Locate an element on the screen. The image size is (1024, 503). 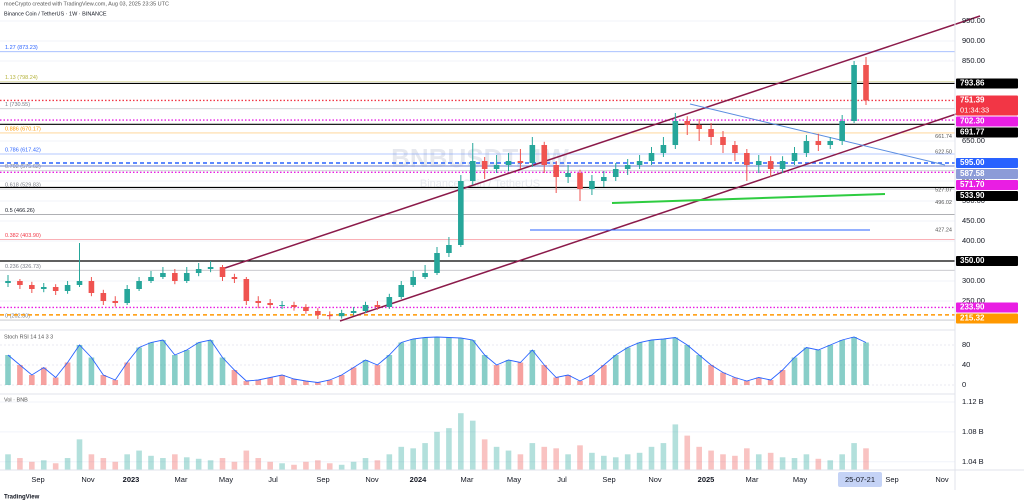
x-tick-label: Sep is located at coordinates (608, 479).